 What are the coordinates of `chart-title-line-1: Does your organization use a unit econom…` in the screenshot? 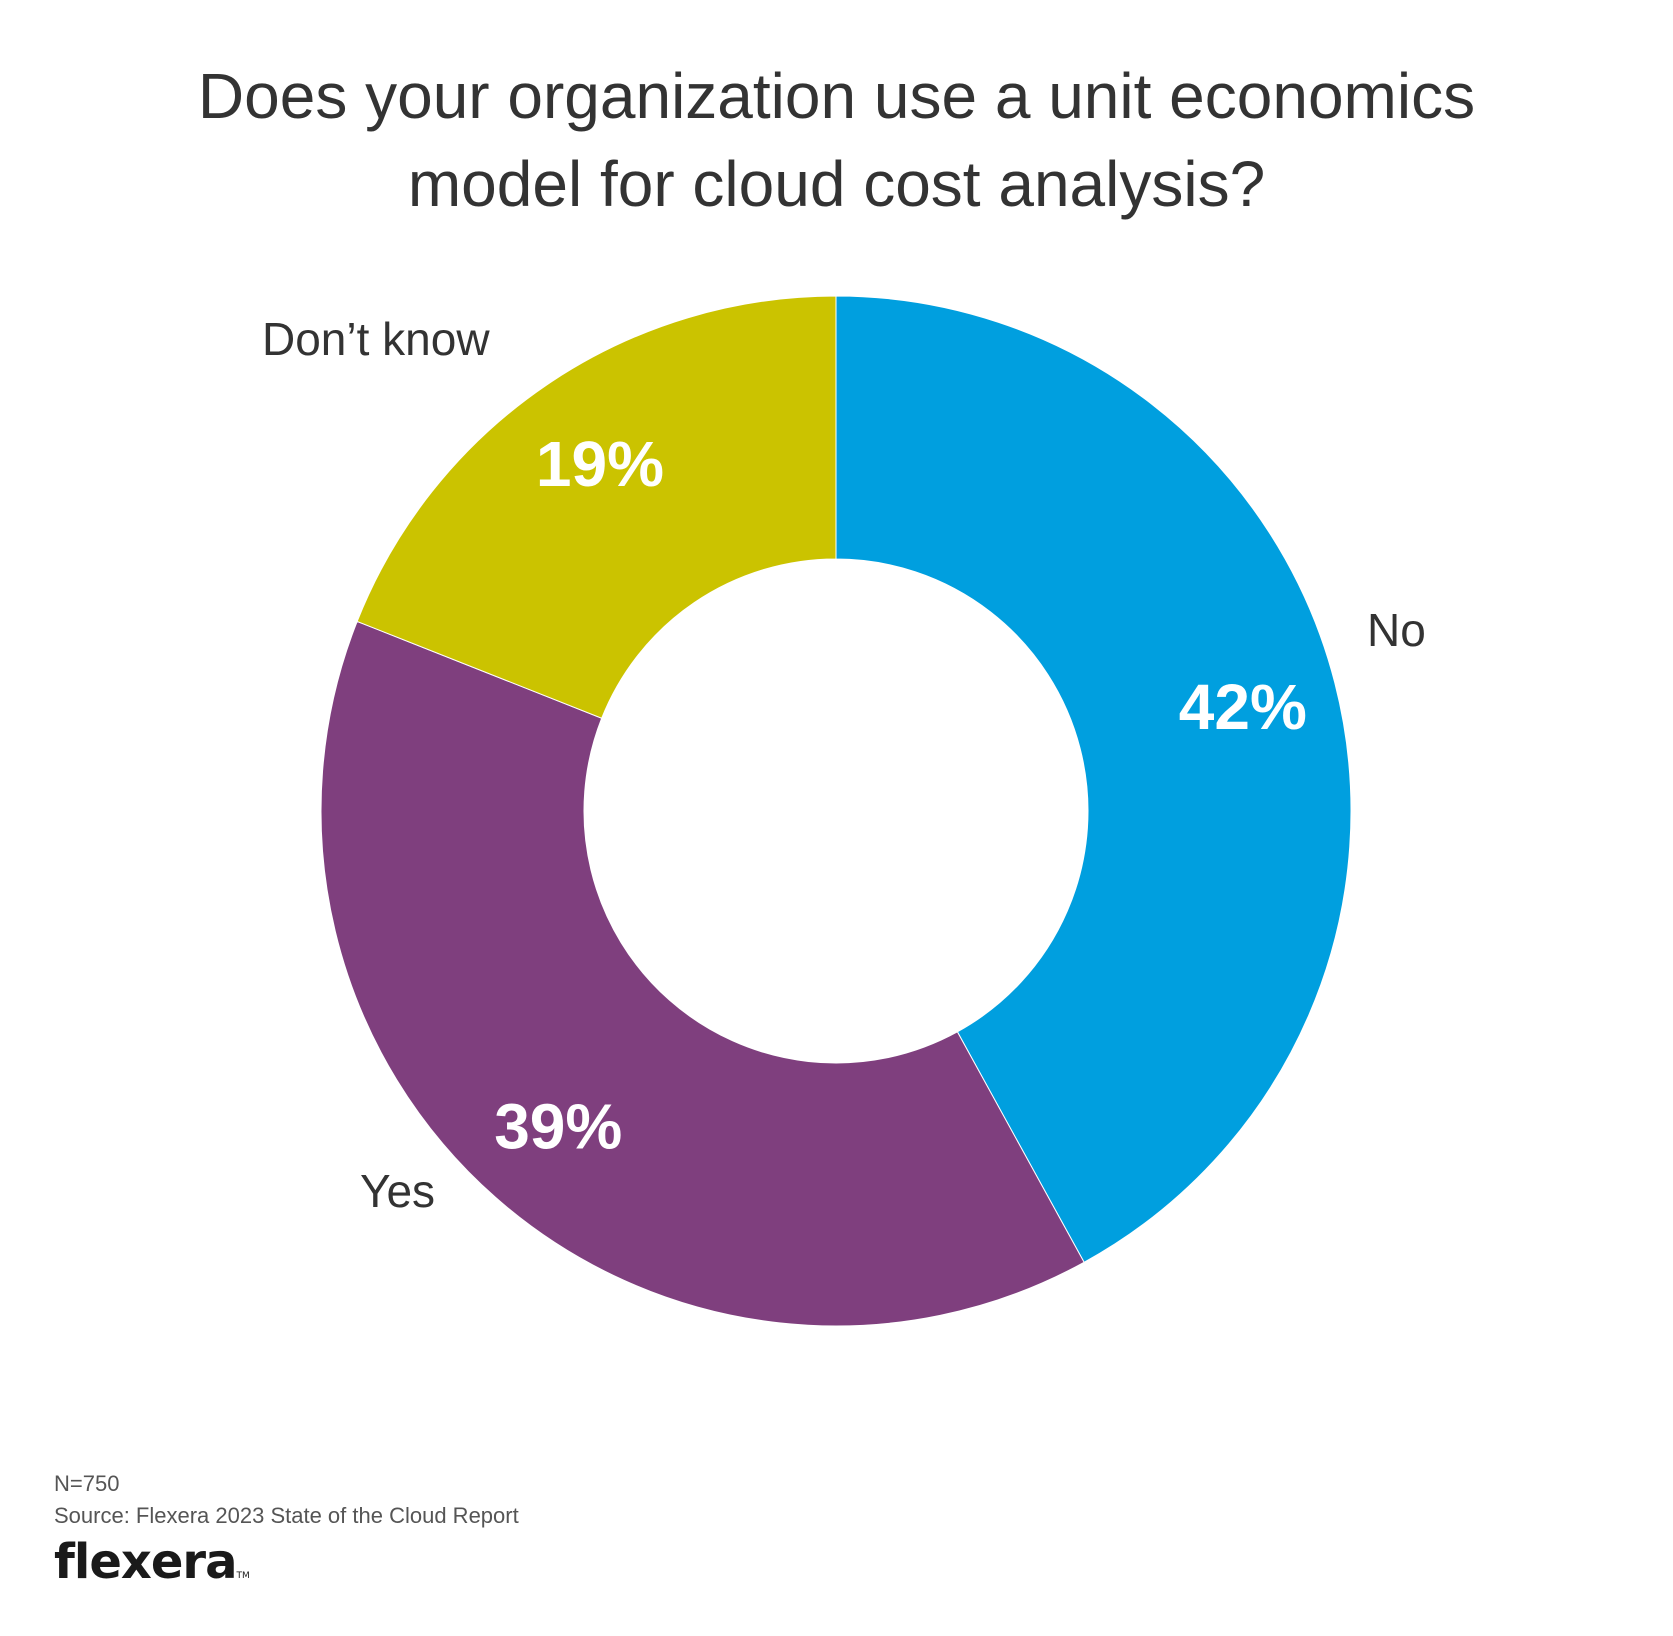 It's located at (836, 96).